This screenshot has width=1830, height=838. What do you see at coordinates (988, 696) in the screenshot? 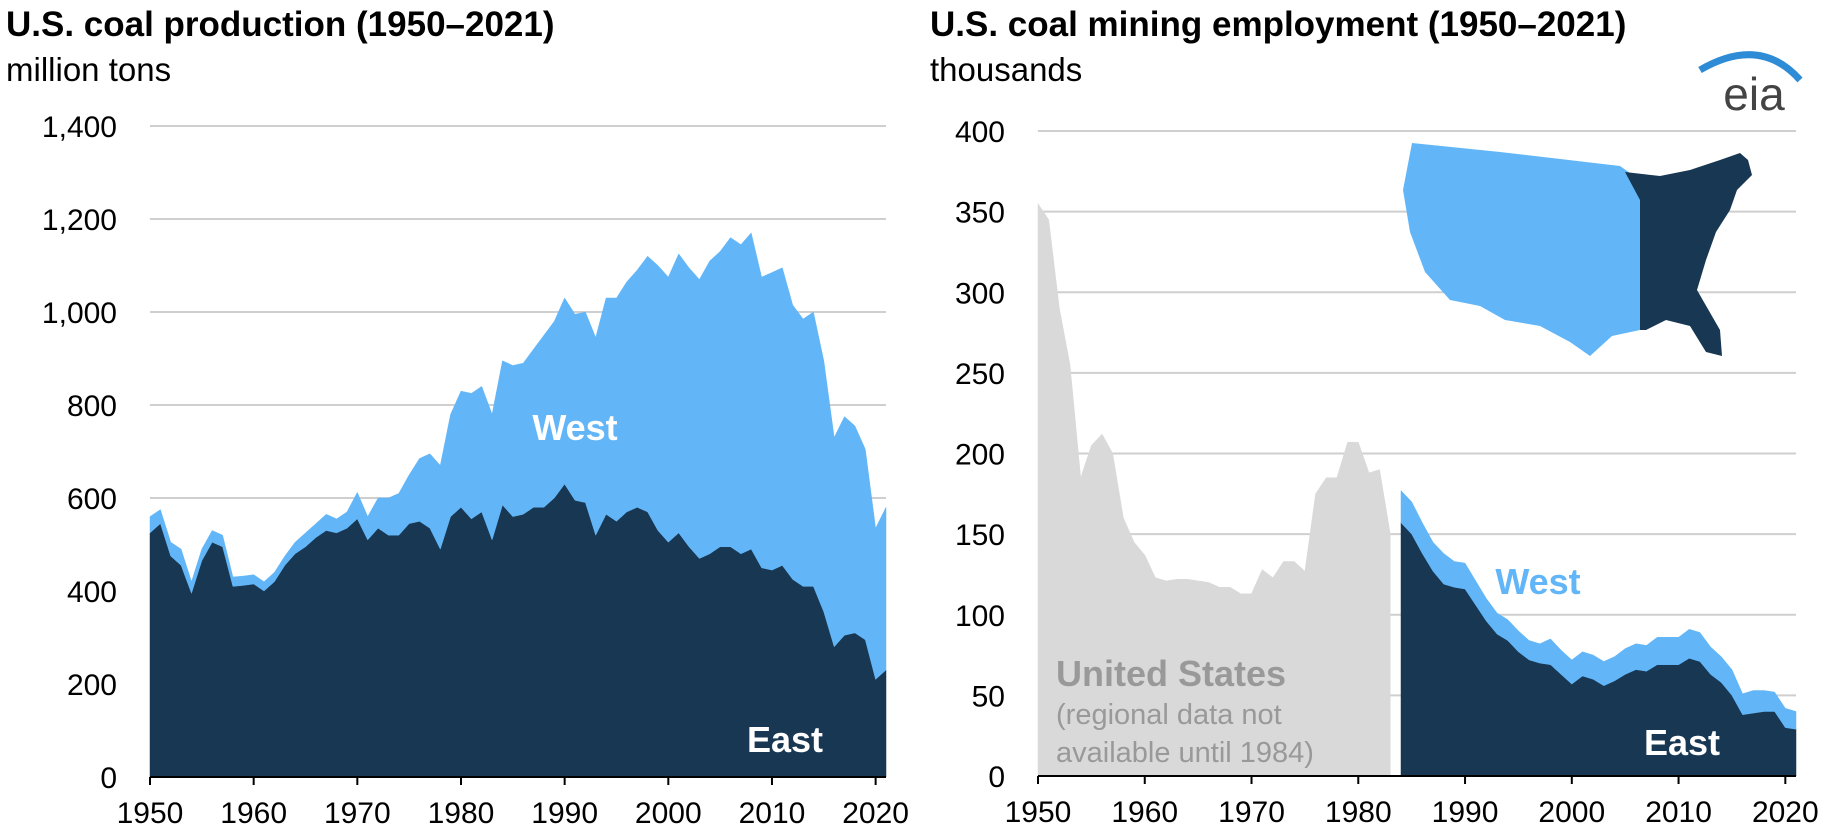
I see `y-tick-label: 50` at bounding box center [988, 696].